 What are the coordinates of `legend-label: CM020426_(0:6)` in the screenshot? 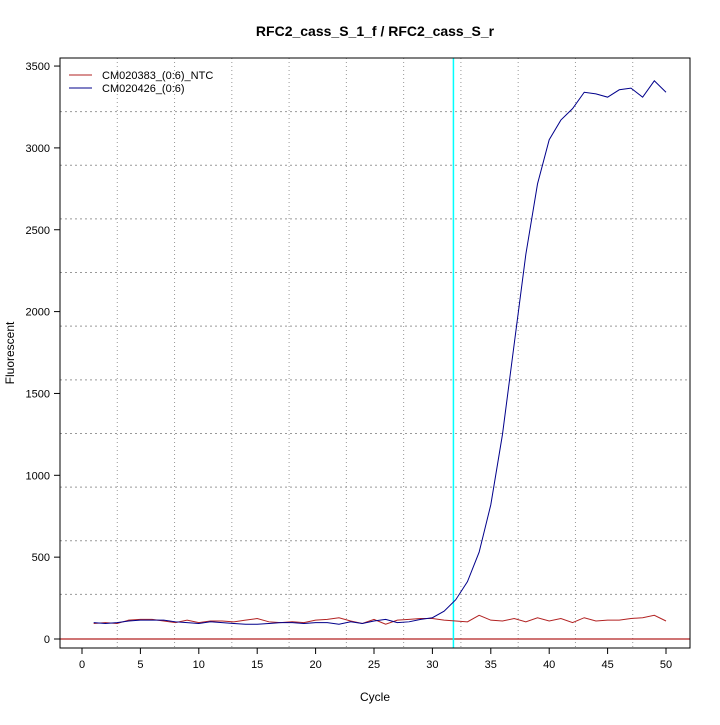 It's located at (143, 89).